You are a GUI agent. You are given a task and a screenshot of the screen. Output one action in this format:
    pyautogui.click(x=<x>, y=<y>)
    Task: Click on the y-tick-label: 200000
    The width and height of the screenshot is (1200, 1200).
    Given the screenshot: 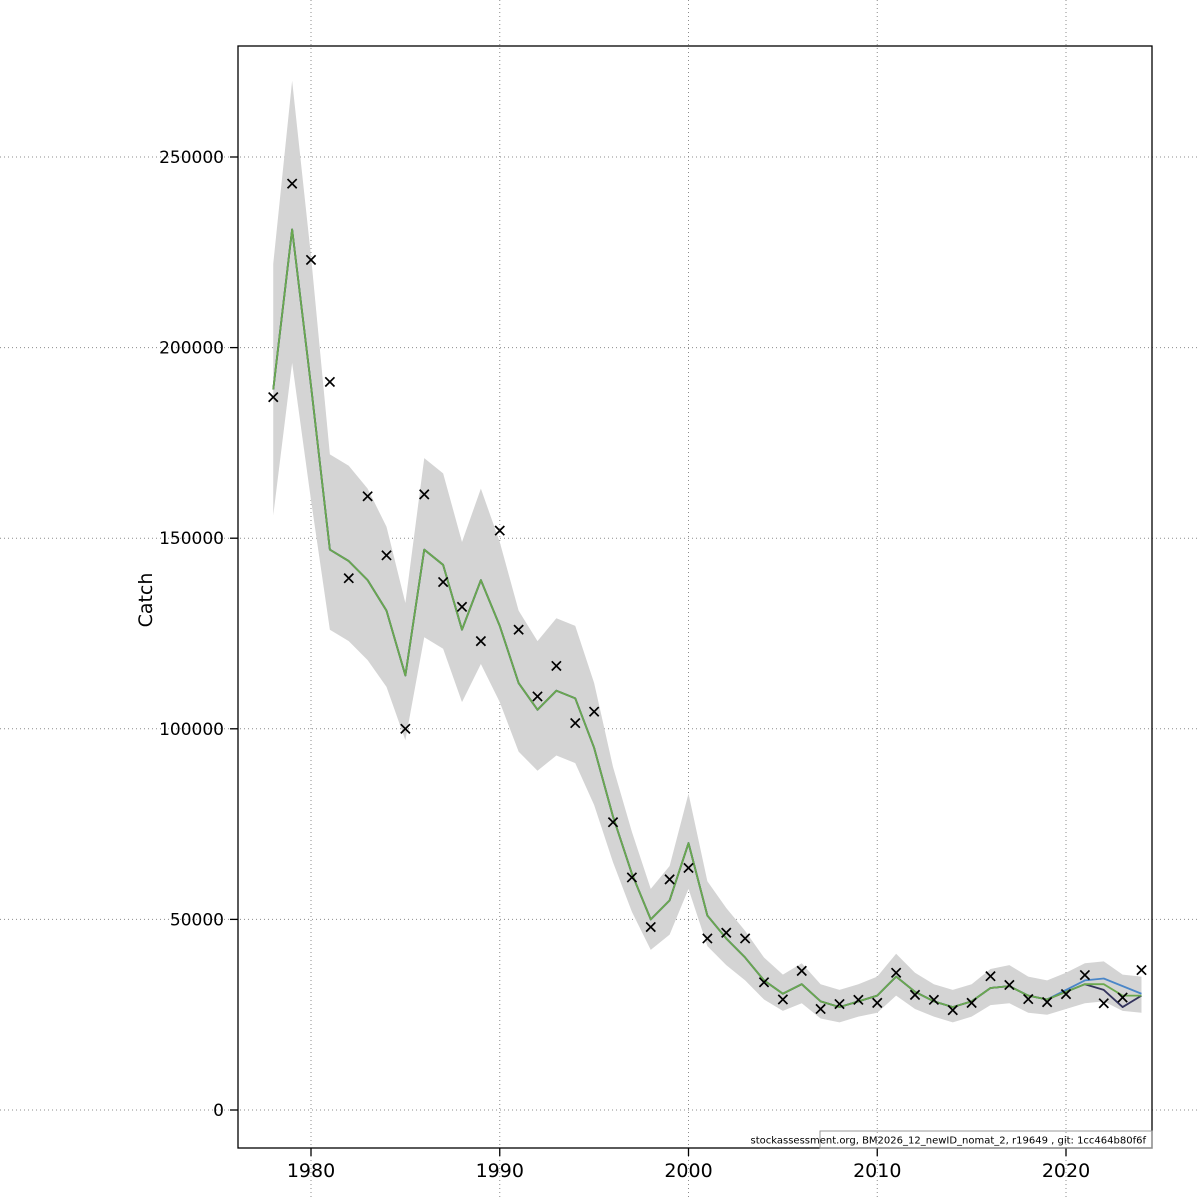 What is the action you would take?
    pyautogui.click(x=191, y=349)
    